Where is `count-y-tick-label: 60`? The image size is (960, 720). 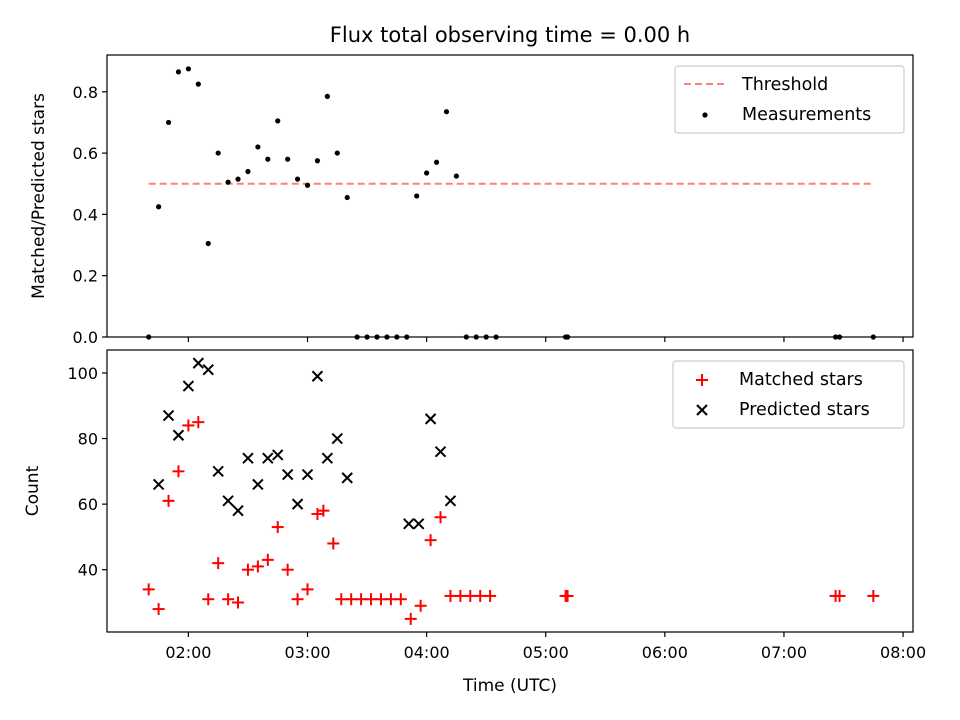
count-y-tick-label: 60 is located at coordinates (88, 504).